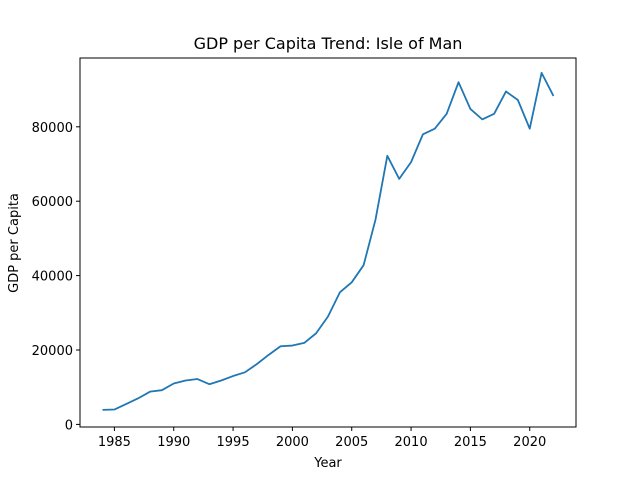 The height and width of the screenshot is (480, 640). What do you see at coordinates (328, 43) in the screenshot?
I see `chart-title: GDP per Capita Trend: Isle of Man` at bounding box center [328, 43].